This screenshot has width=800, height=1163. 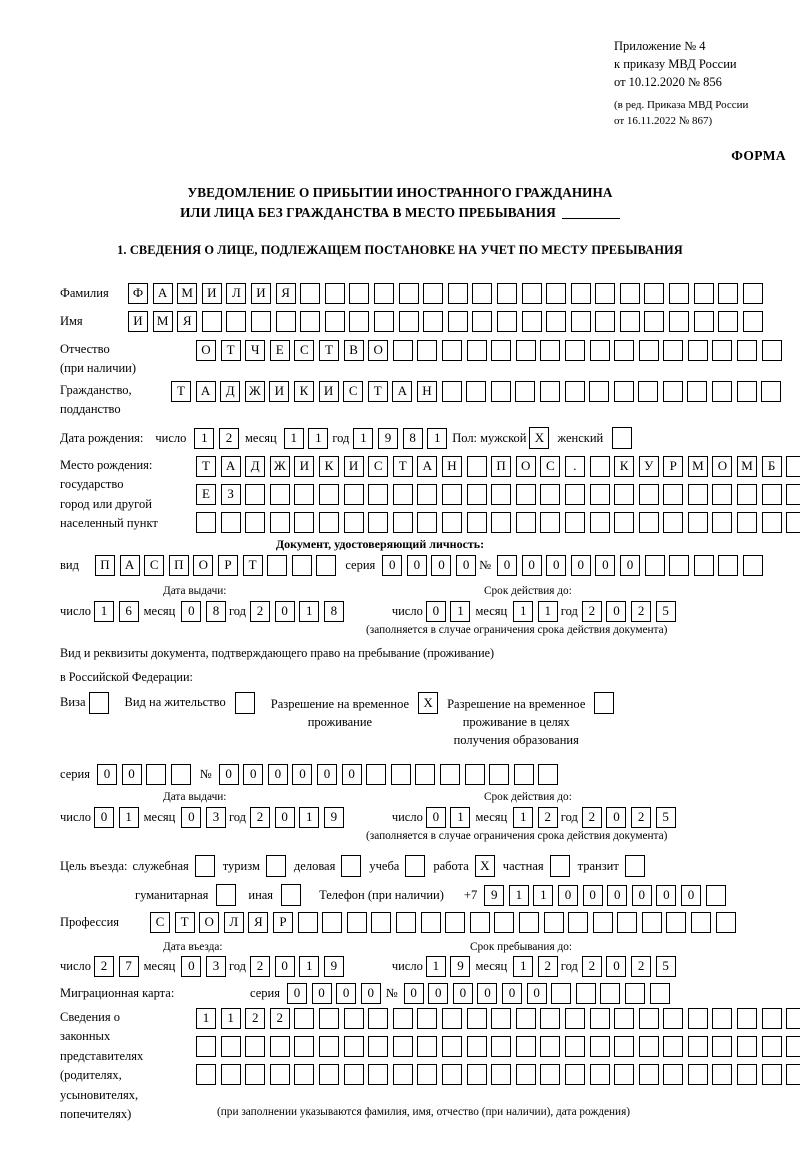 I want to click on grid-cell: 6, so click(x=128, y=611).